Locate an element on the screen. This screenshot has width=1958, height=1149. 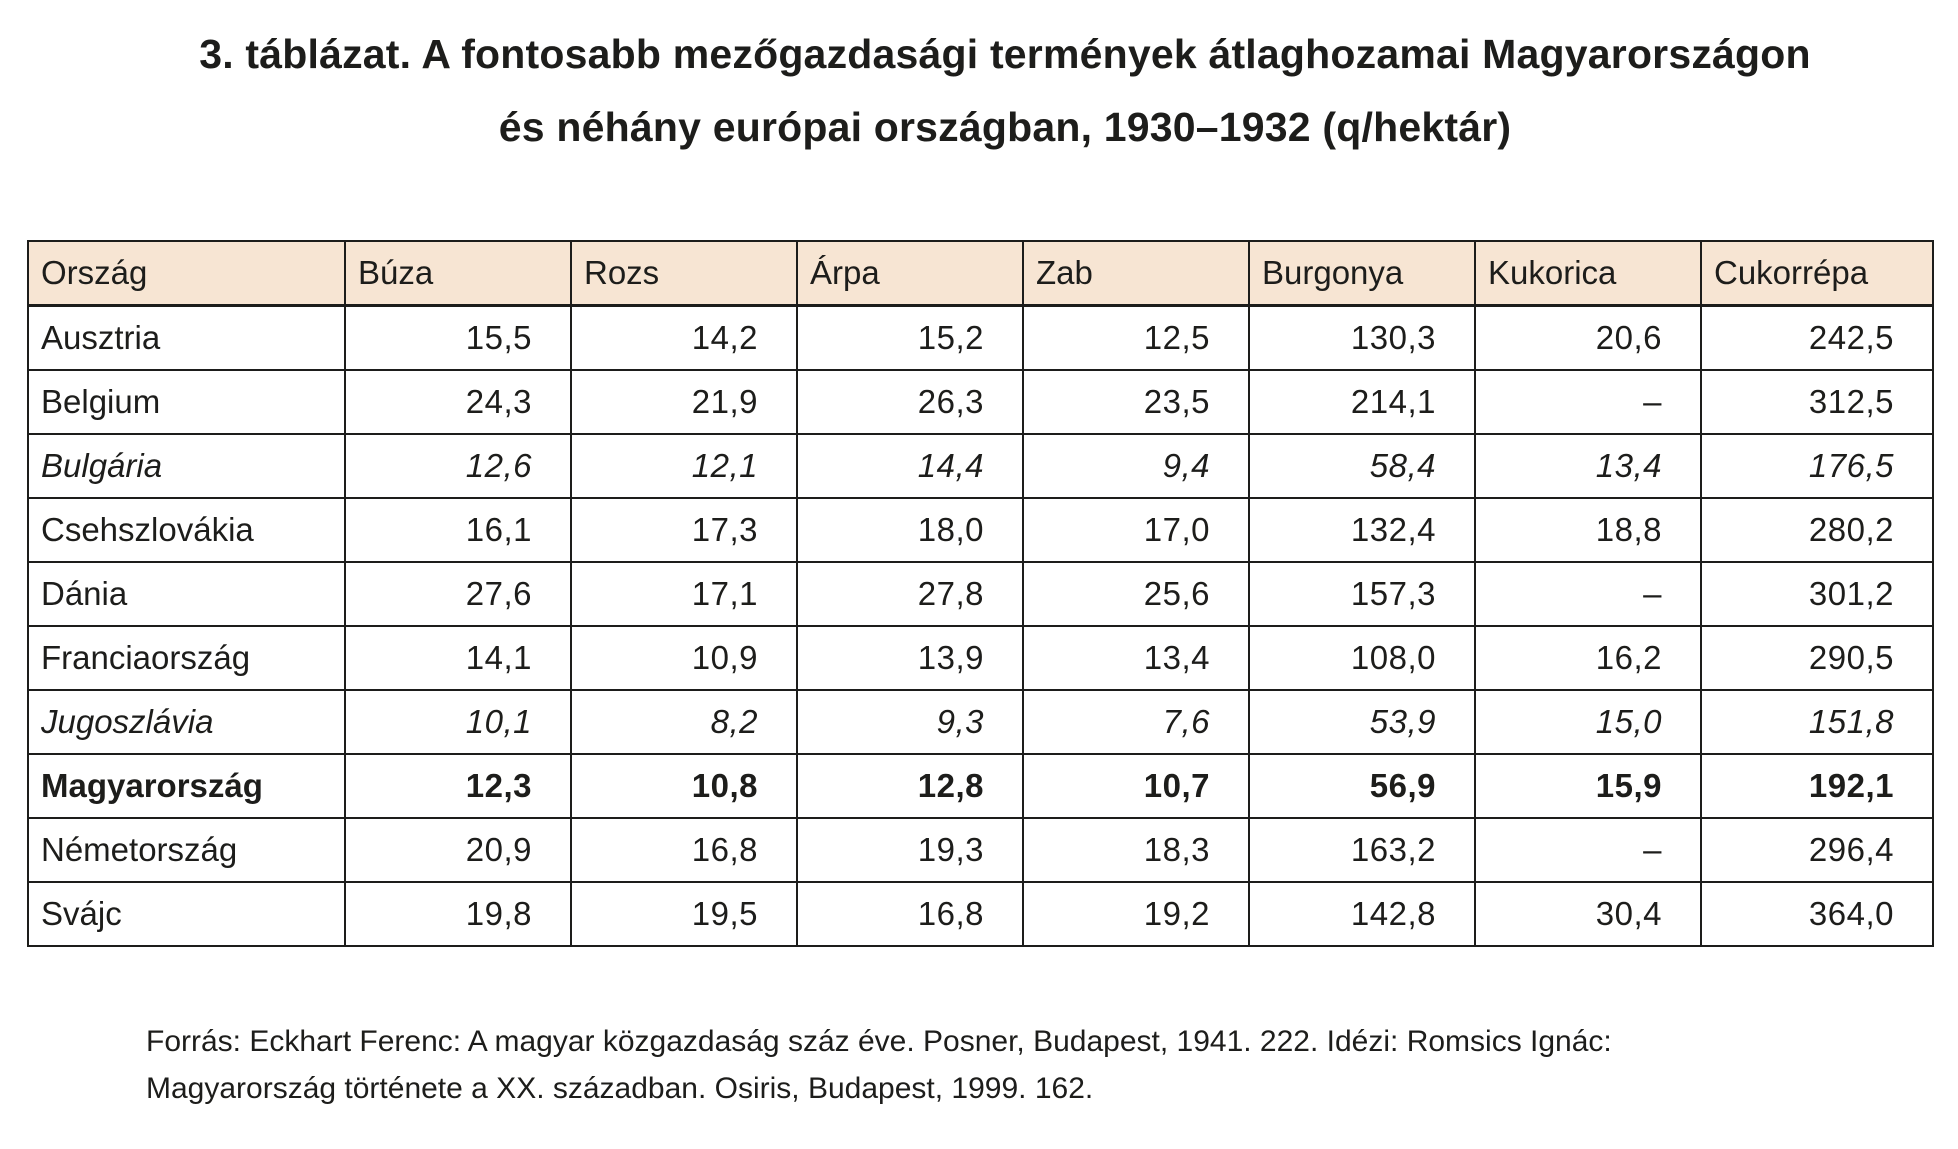
value-cell: 15,9 is located at coordinates (1588, 786).